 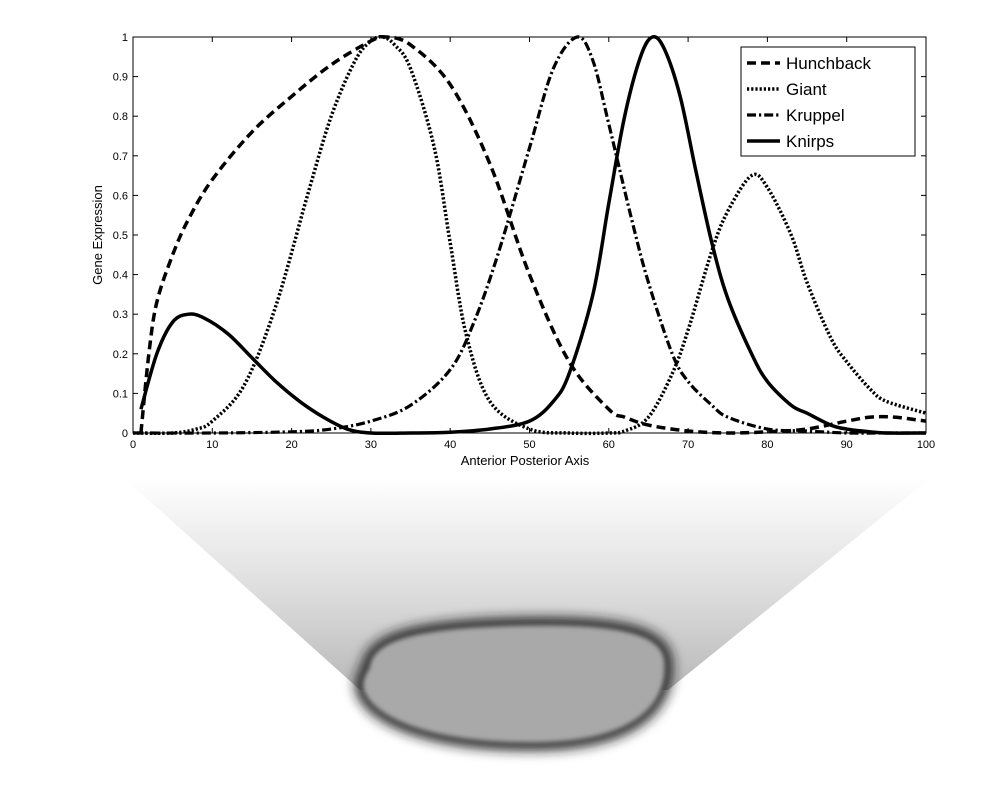 What do you see at coordinates (767, 445) in the screenshot?
I see `x-tick-label: 80` at bounding box center [767, 445].